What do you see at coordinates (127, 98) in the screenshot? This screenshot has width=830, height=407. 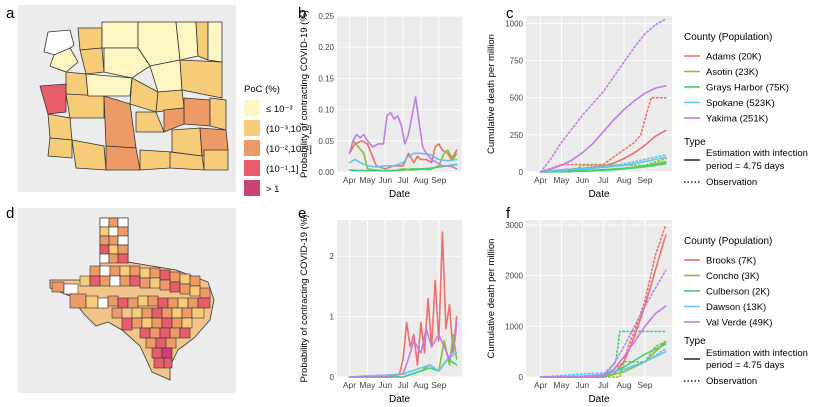 I see `washington-county-map` at bounding box center [127, 98].